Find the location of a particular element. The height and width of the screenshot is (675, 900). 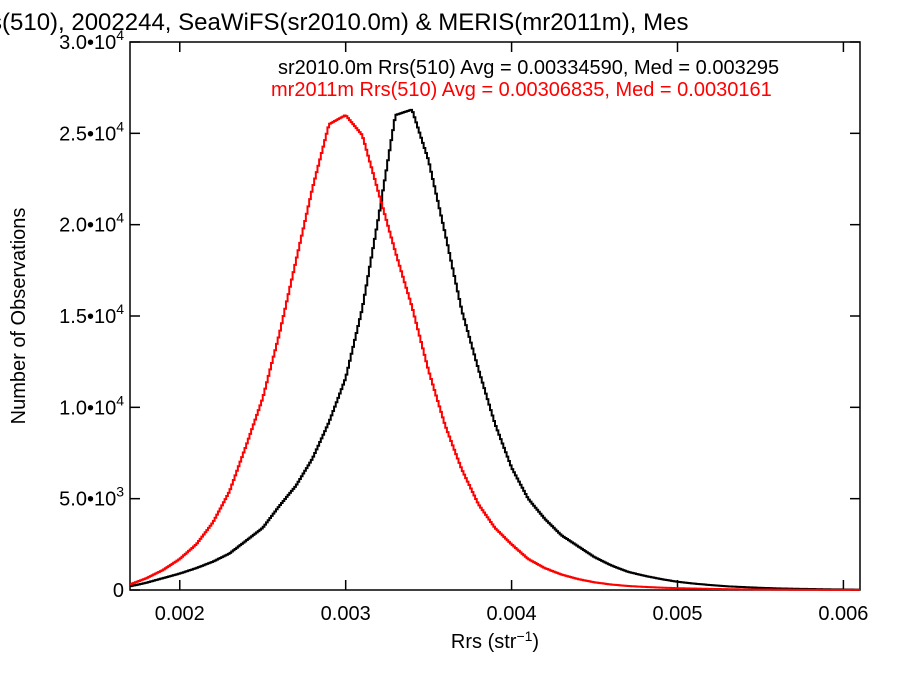

x-tick-label-0: 0.002 is located at coordinates (180, 614).